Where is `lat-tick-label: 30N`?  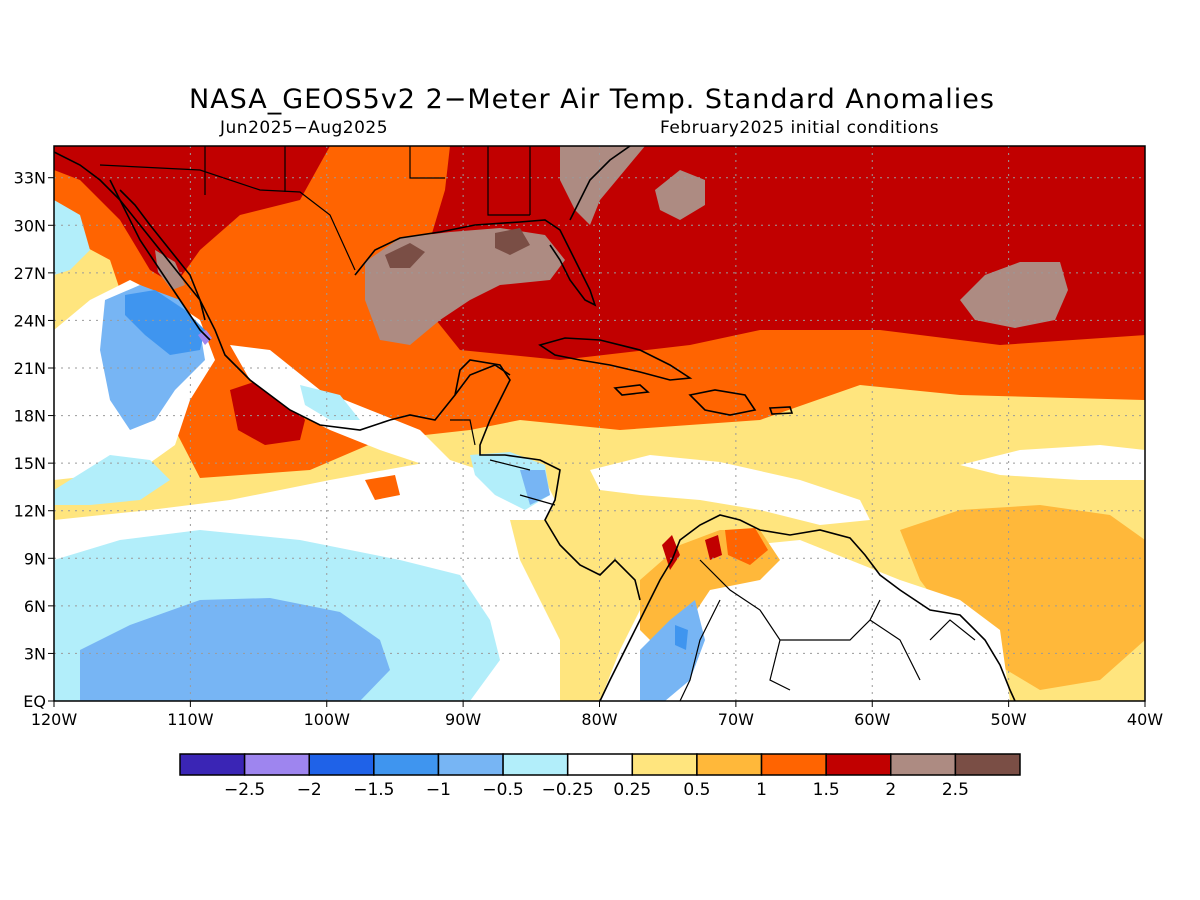 lat-tick-label: 30N is located at coordinates (30, 225).